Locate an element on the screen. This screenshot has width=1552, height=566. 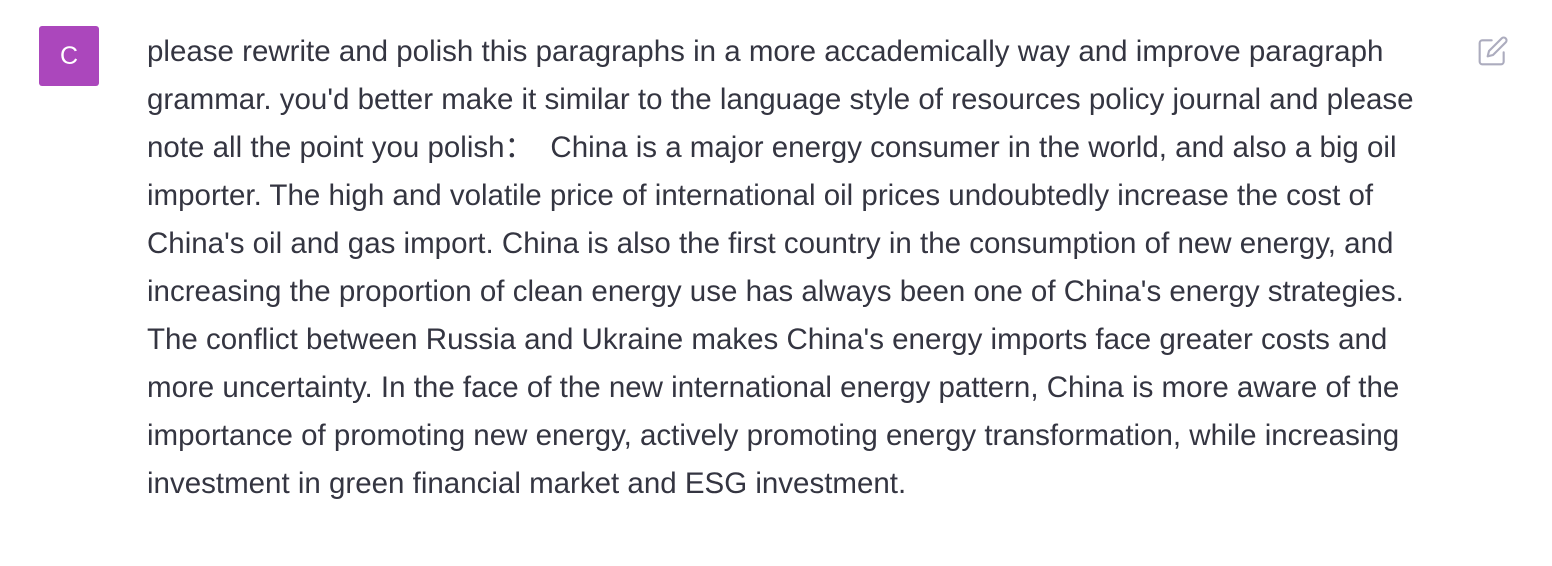
edit-icon is located at coordinates (1493, 51).